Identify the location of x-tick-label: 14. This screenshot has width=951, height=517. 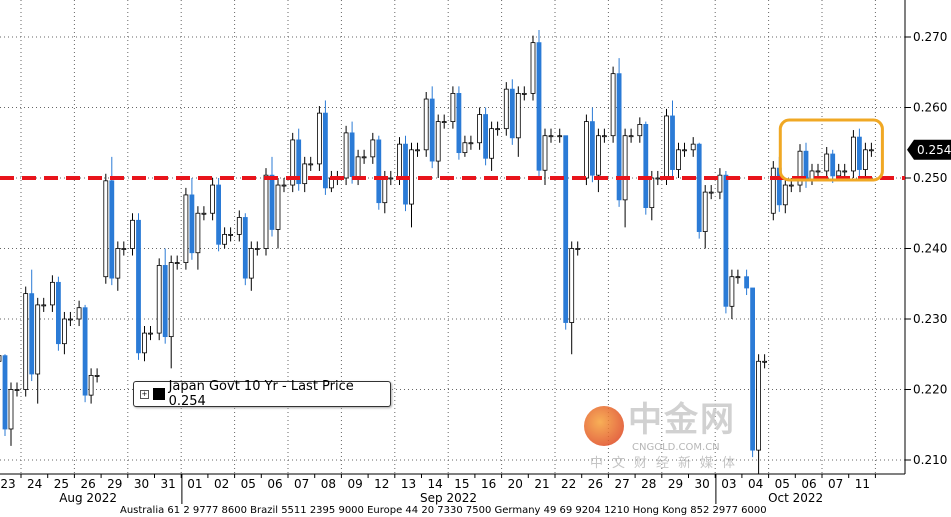
(435, 484).